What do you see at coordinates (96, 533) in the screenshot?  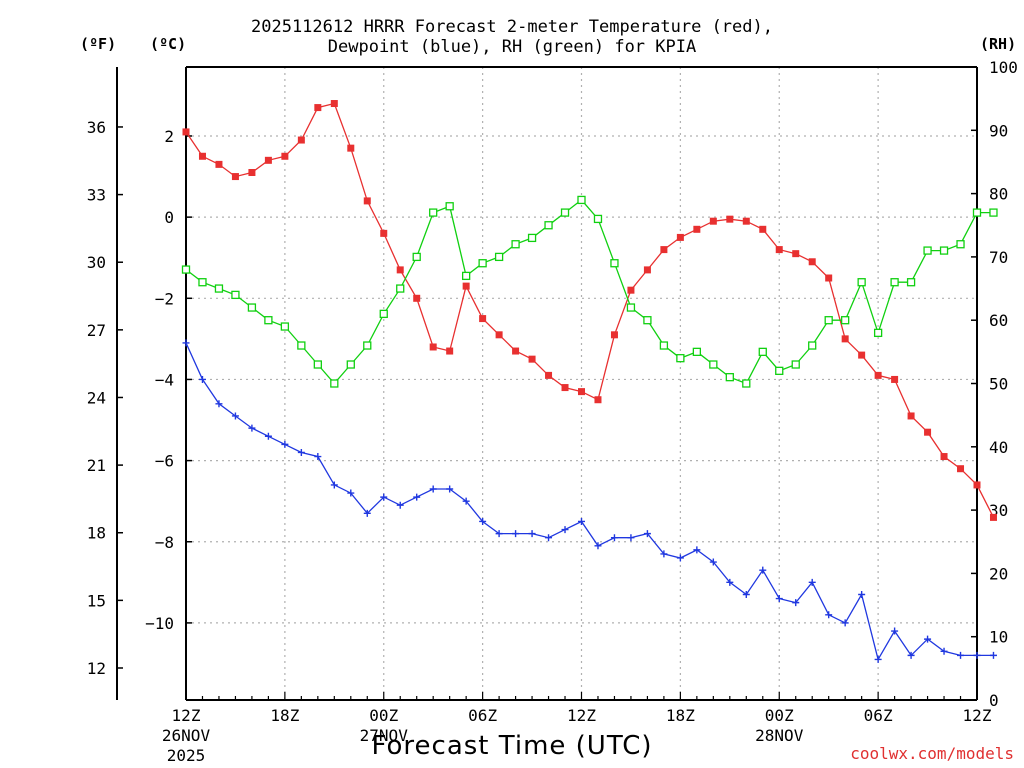 I see `fahrenheit-tick-label: 18` at bounding box center [96, 533].